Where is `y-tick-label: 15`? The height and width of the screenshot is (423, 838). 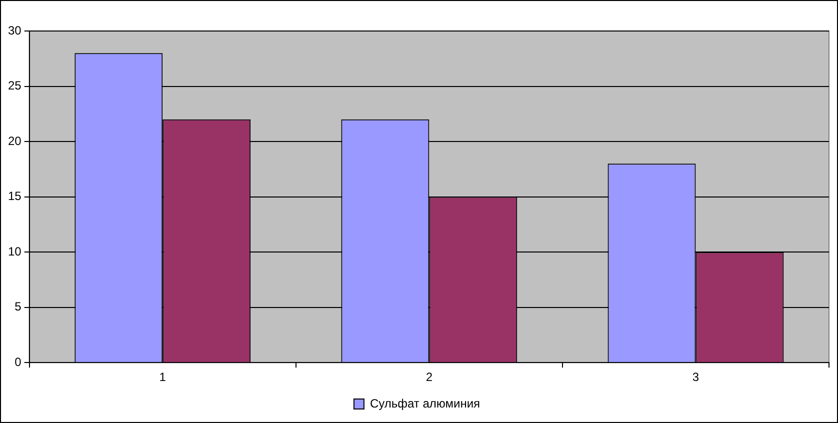 y-tick-label: 15 is located at coordinates (15, 196).